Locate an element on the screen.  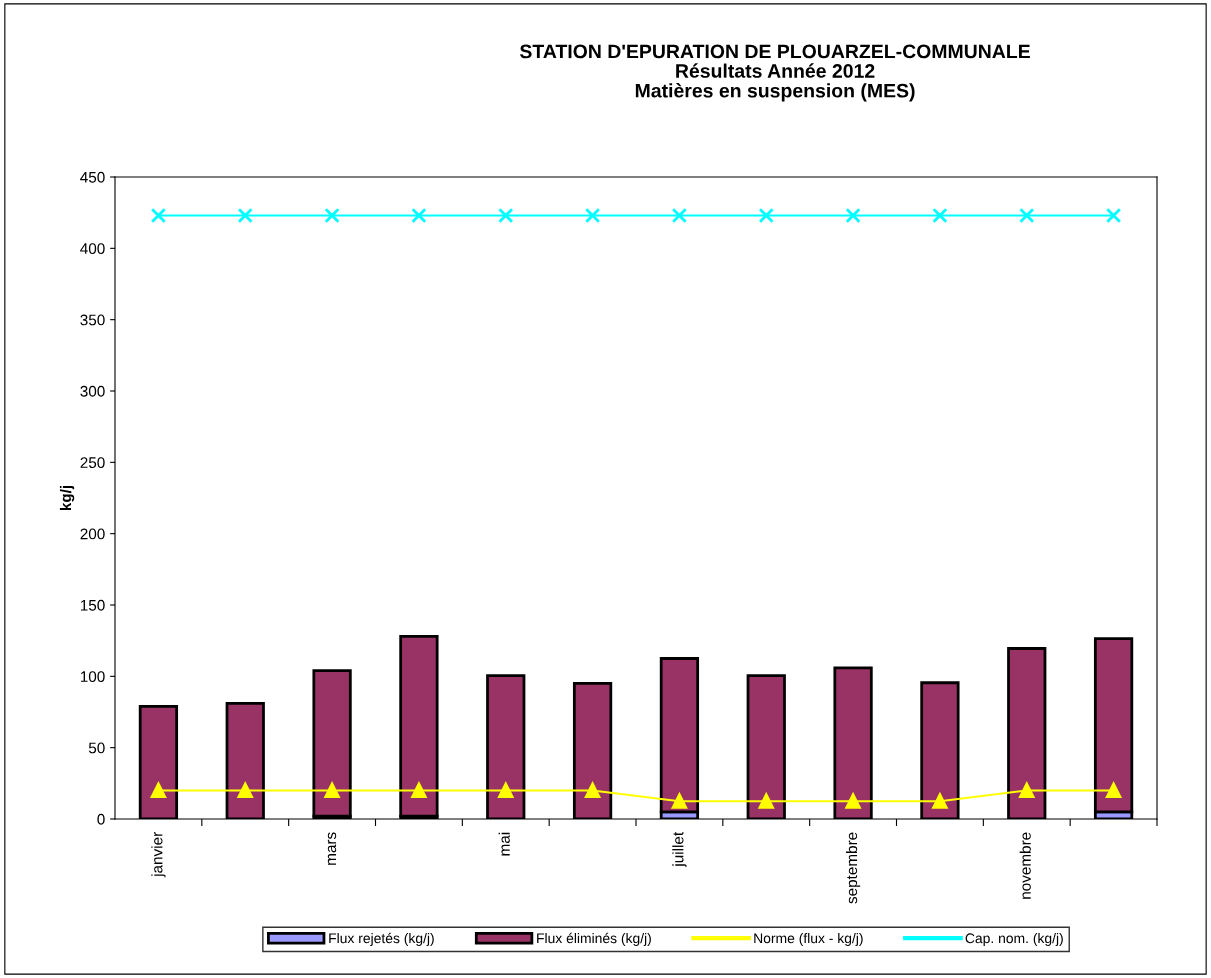
x-tick-label: janvier is located at coordinates (158, 855).